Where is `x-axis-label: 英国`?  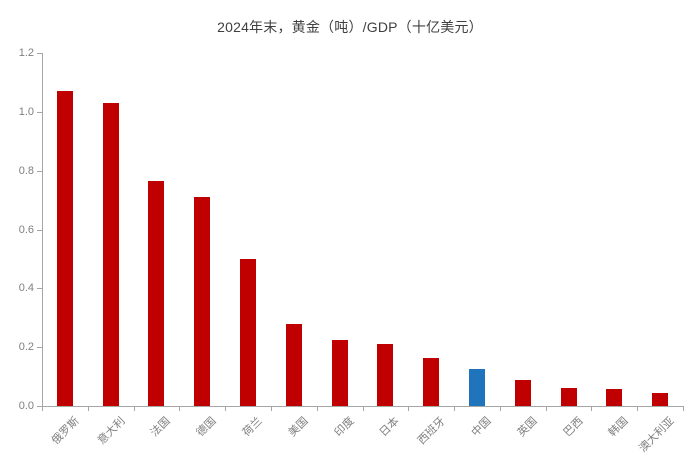
x-axis-label: 英国 is located at coordinates (527, 427).